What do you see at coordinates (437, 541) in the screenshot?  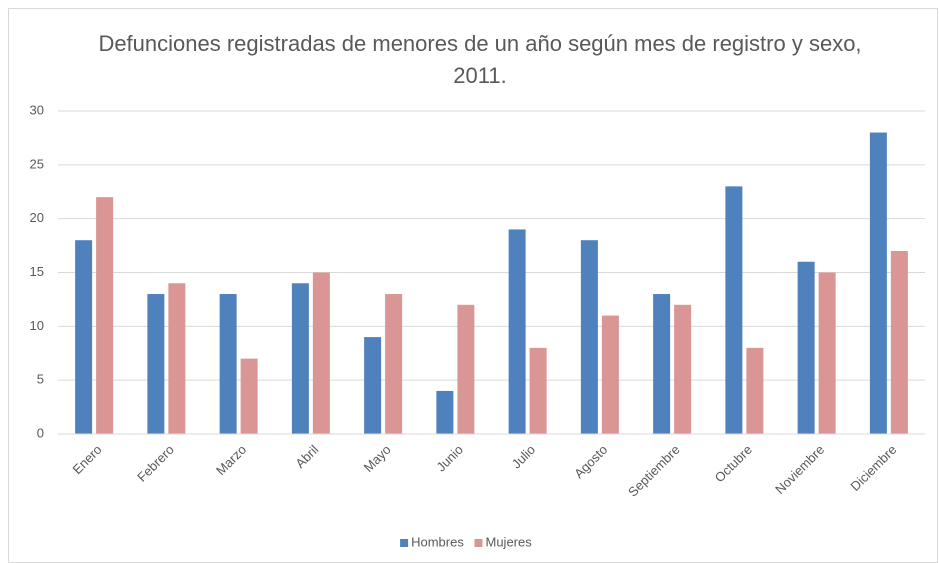 I see `legend-label: Hombres` at bounding box center [437, 541].